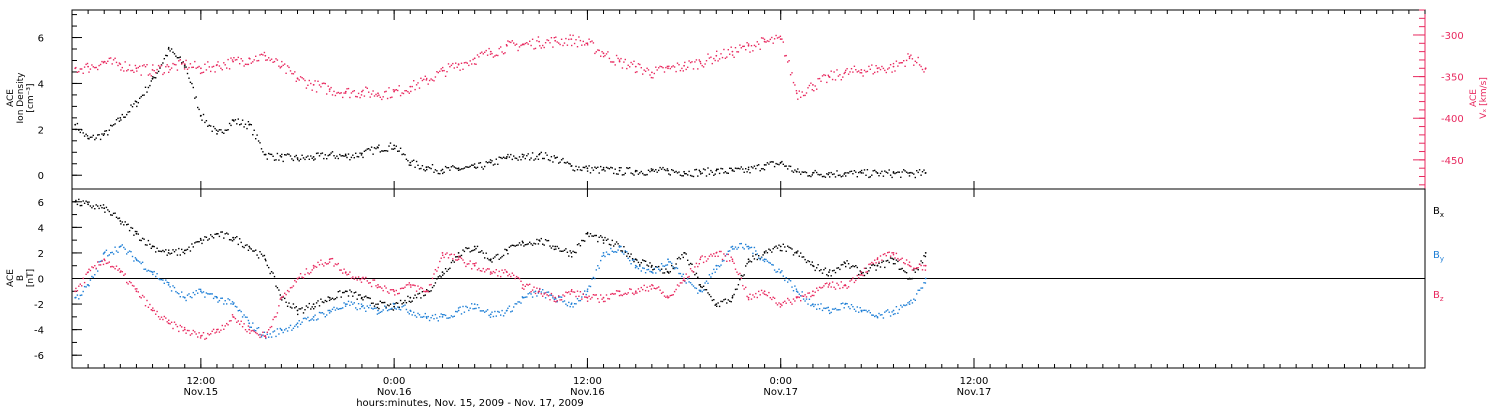 This screenshot has height=410, width=1500. What do you see at coordinates (21, 98) in the screenshot?
I see `density-axis-title: ACE Ion Density [cm⁻³]` at bounding box center [21, 98].